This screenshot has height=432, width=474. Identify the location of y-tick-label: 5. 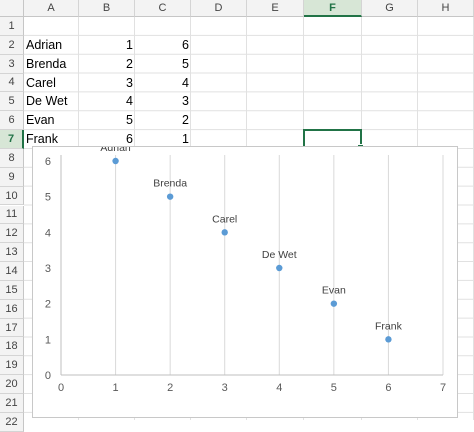
(48, 198).